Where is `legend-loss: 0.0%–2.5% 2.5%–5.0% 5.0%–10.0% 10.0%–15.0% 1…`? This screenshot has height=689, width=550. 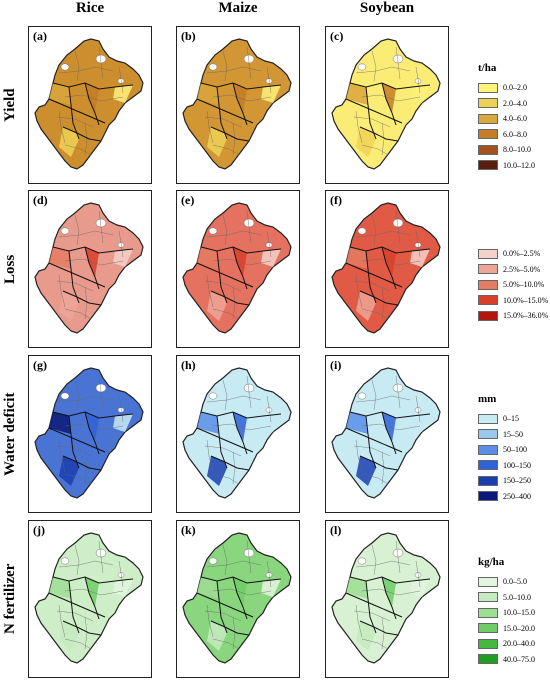 legend-loss: 0.0%–2.5% 2.5%–5.0% 5.0%–10.0% 10.0%–15.0% 1… is located at coordinates (513, 276).